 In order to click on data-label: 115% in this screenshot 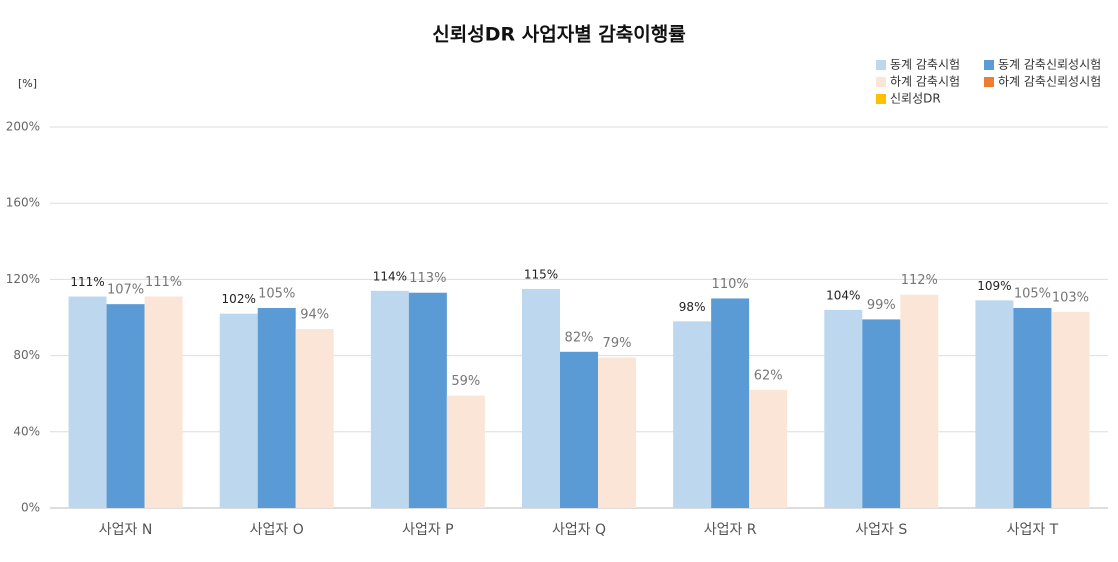, I will do `click(541, 274)`.